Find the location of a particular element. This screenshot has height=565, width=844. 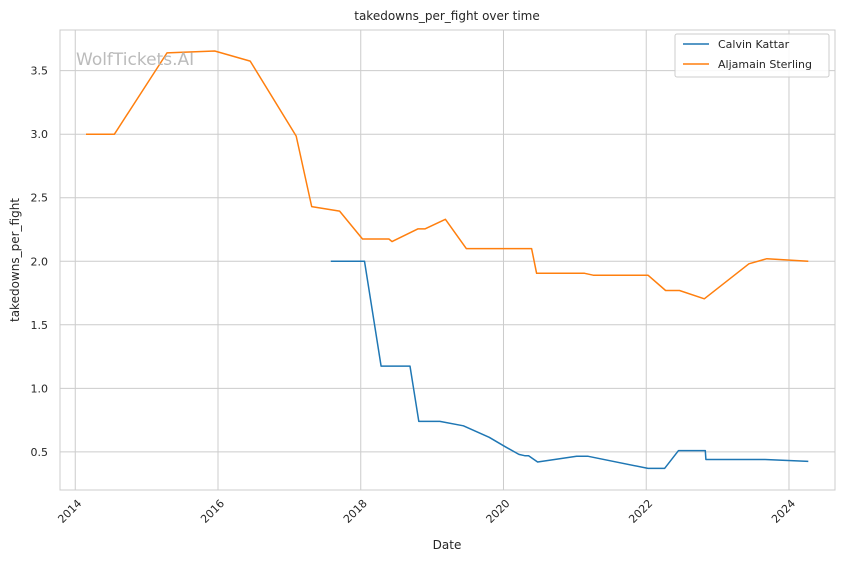

x-tick-label: 2020 is located at coordinates (498, 511).